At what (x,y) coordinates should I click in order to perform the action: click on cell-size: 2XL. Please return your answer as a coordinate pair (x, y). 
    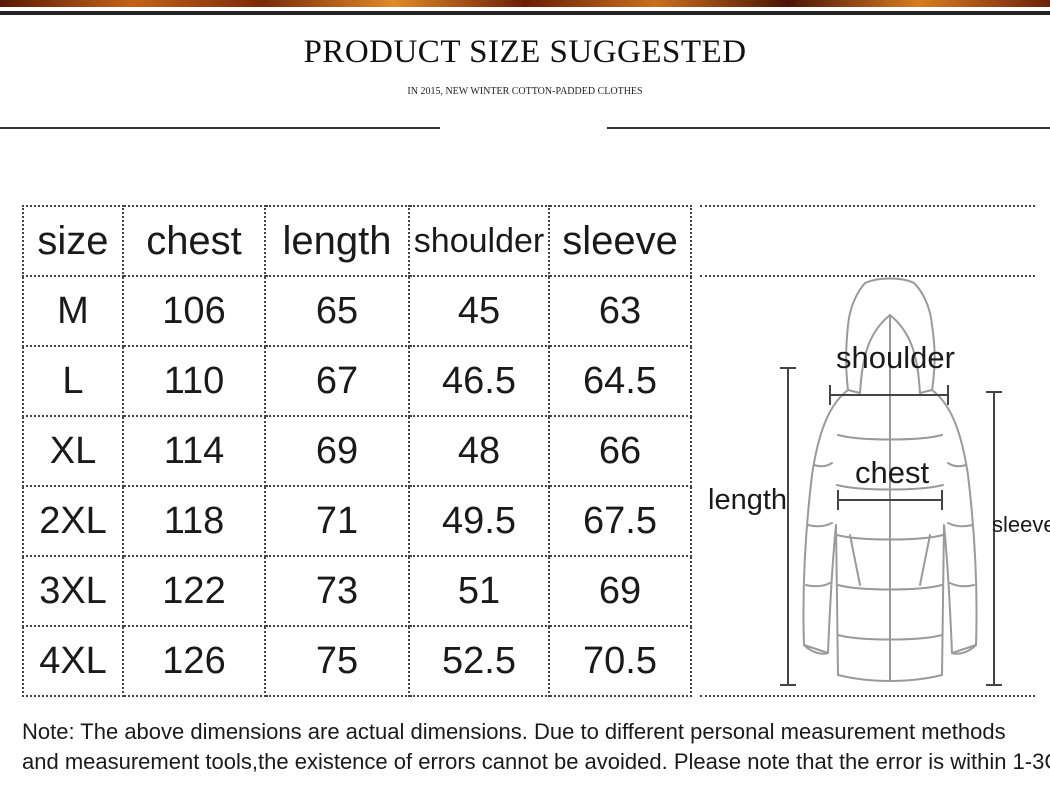
    Looking at the image, I should click on (73, 521).